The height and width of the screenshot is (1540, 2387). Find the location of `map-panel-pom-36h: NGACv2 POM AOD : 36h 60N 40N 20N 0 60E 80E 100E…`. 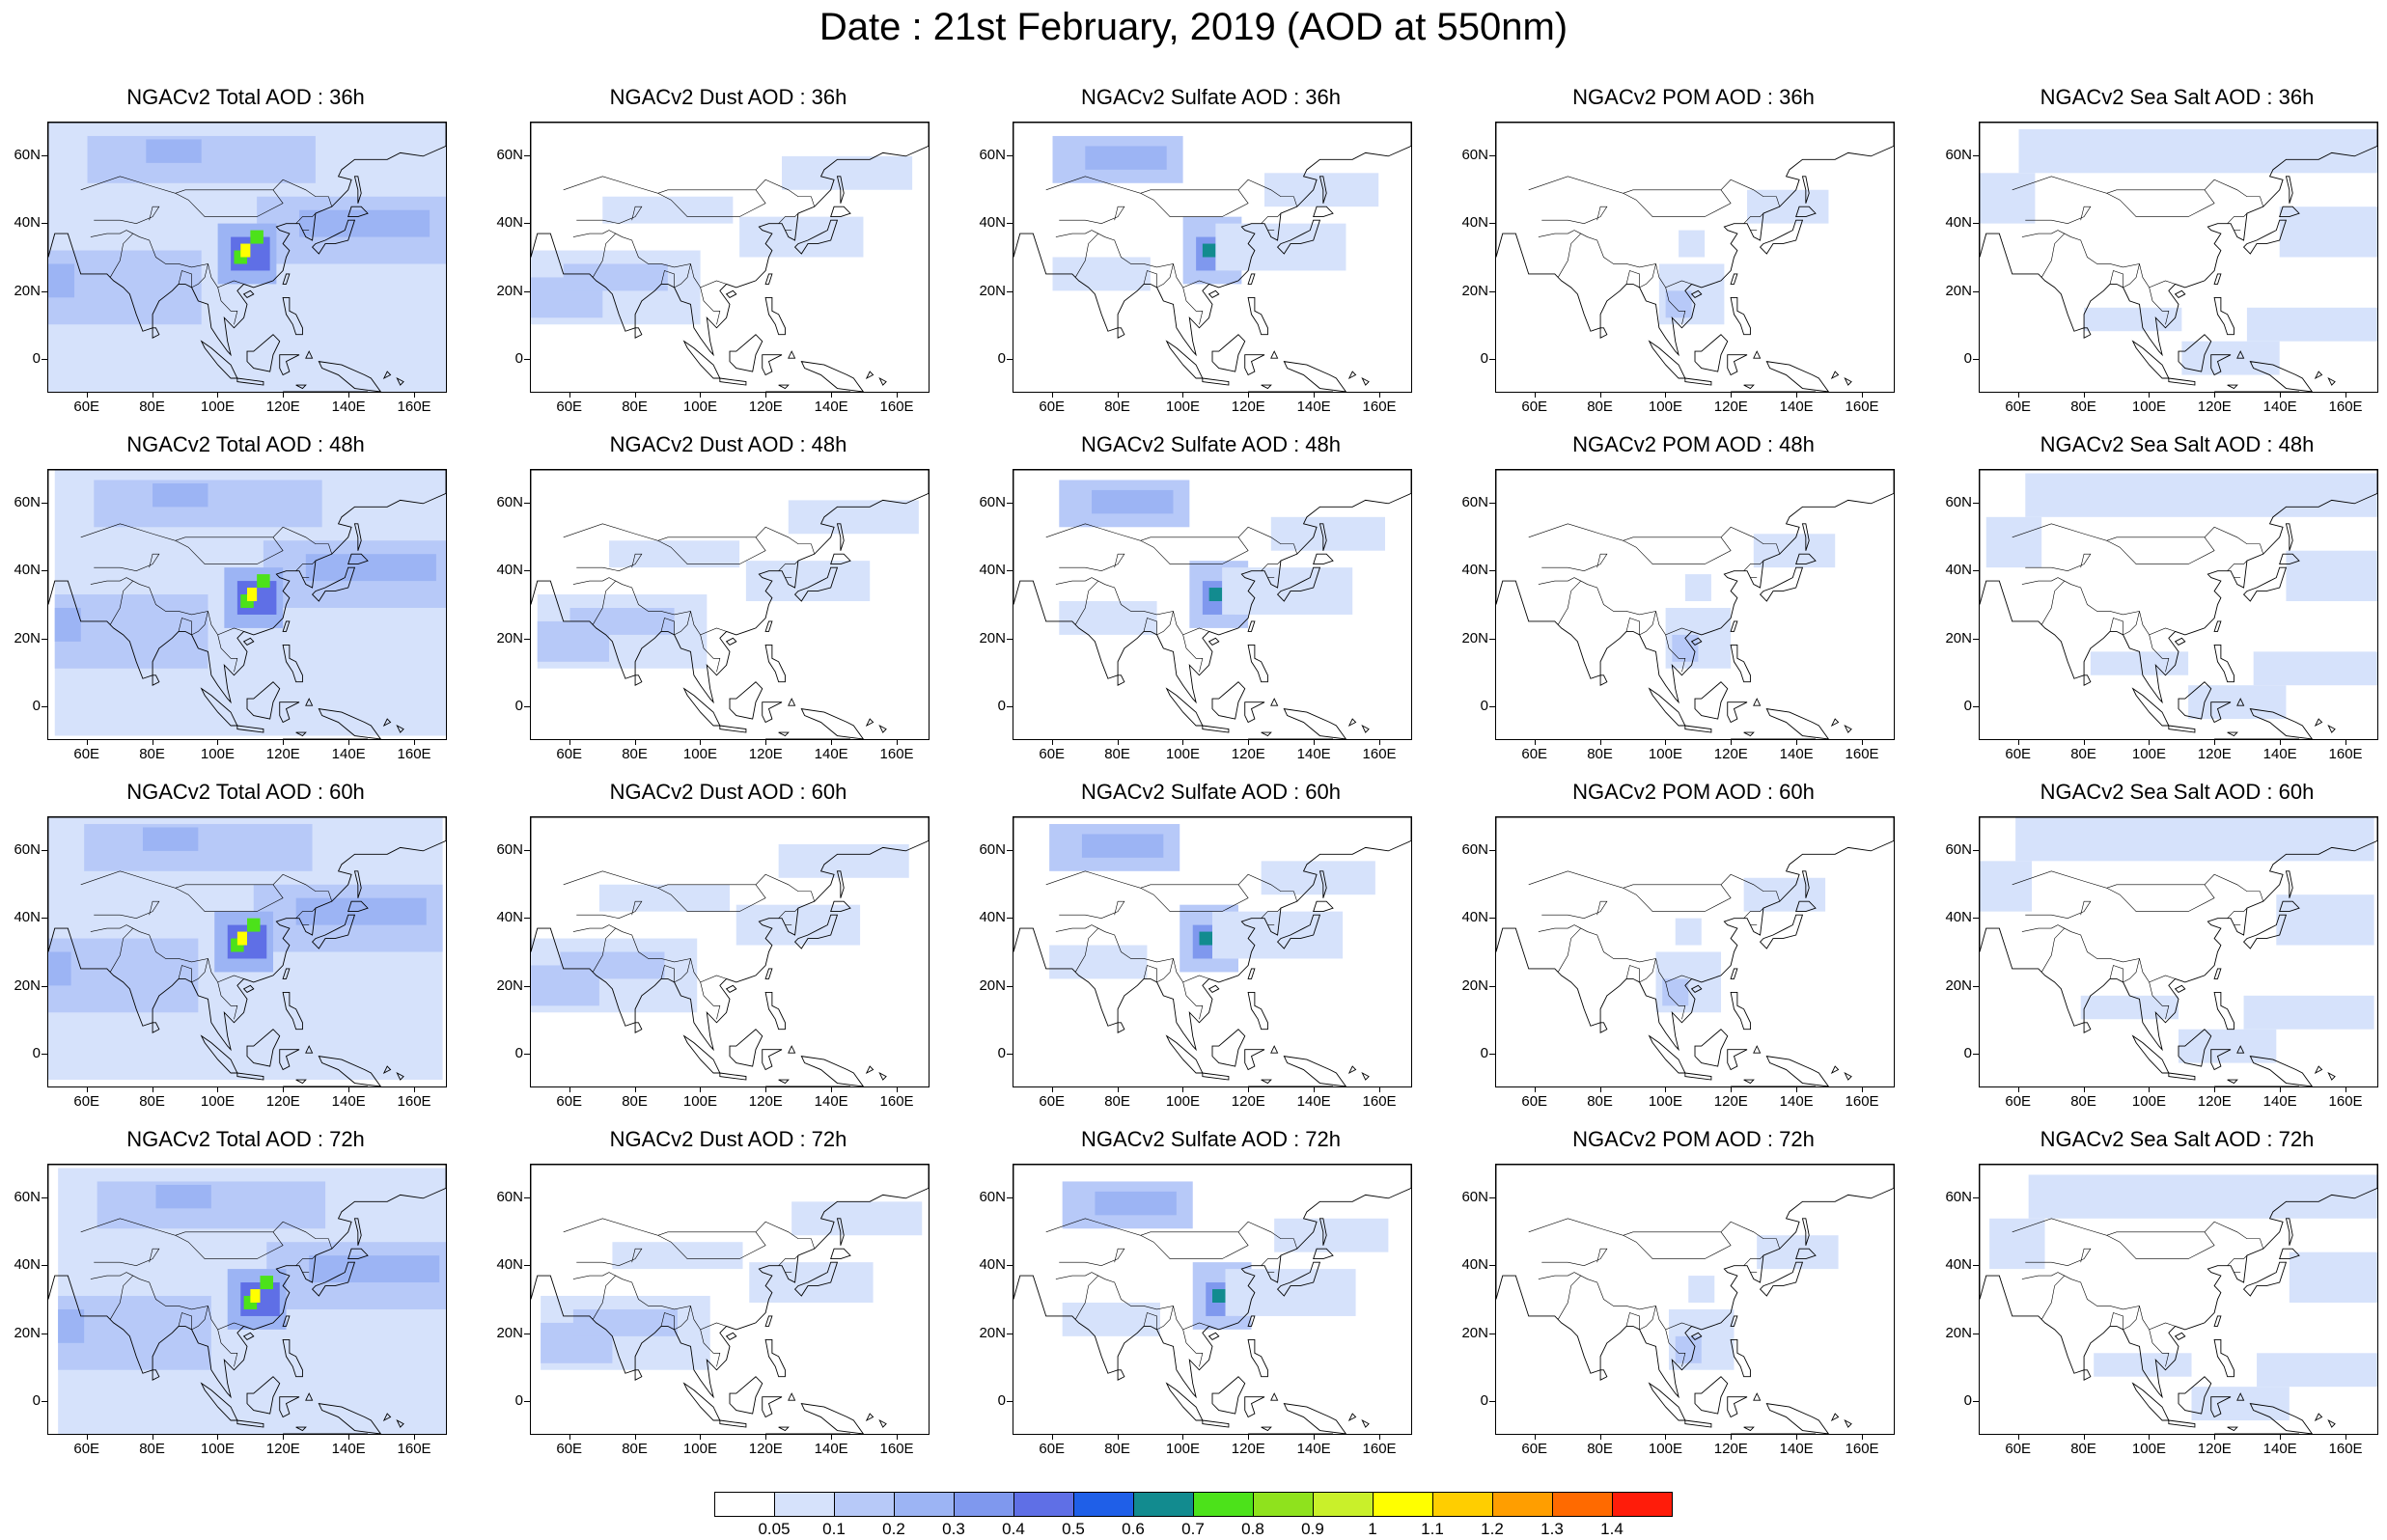

map-panel-pom-36h: NGACv2 POM AOD : 36h 60N 40N 20N 0 60E 80E 100E… is located at coordinates (1671, 250).